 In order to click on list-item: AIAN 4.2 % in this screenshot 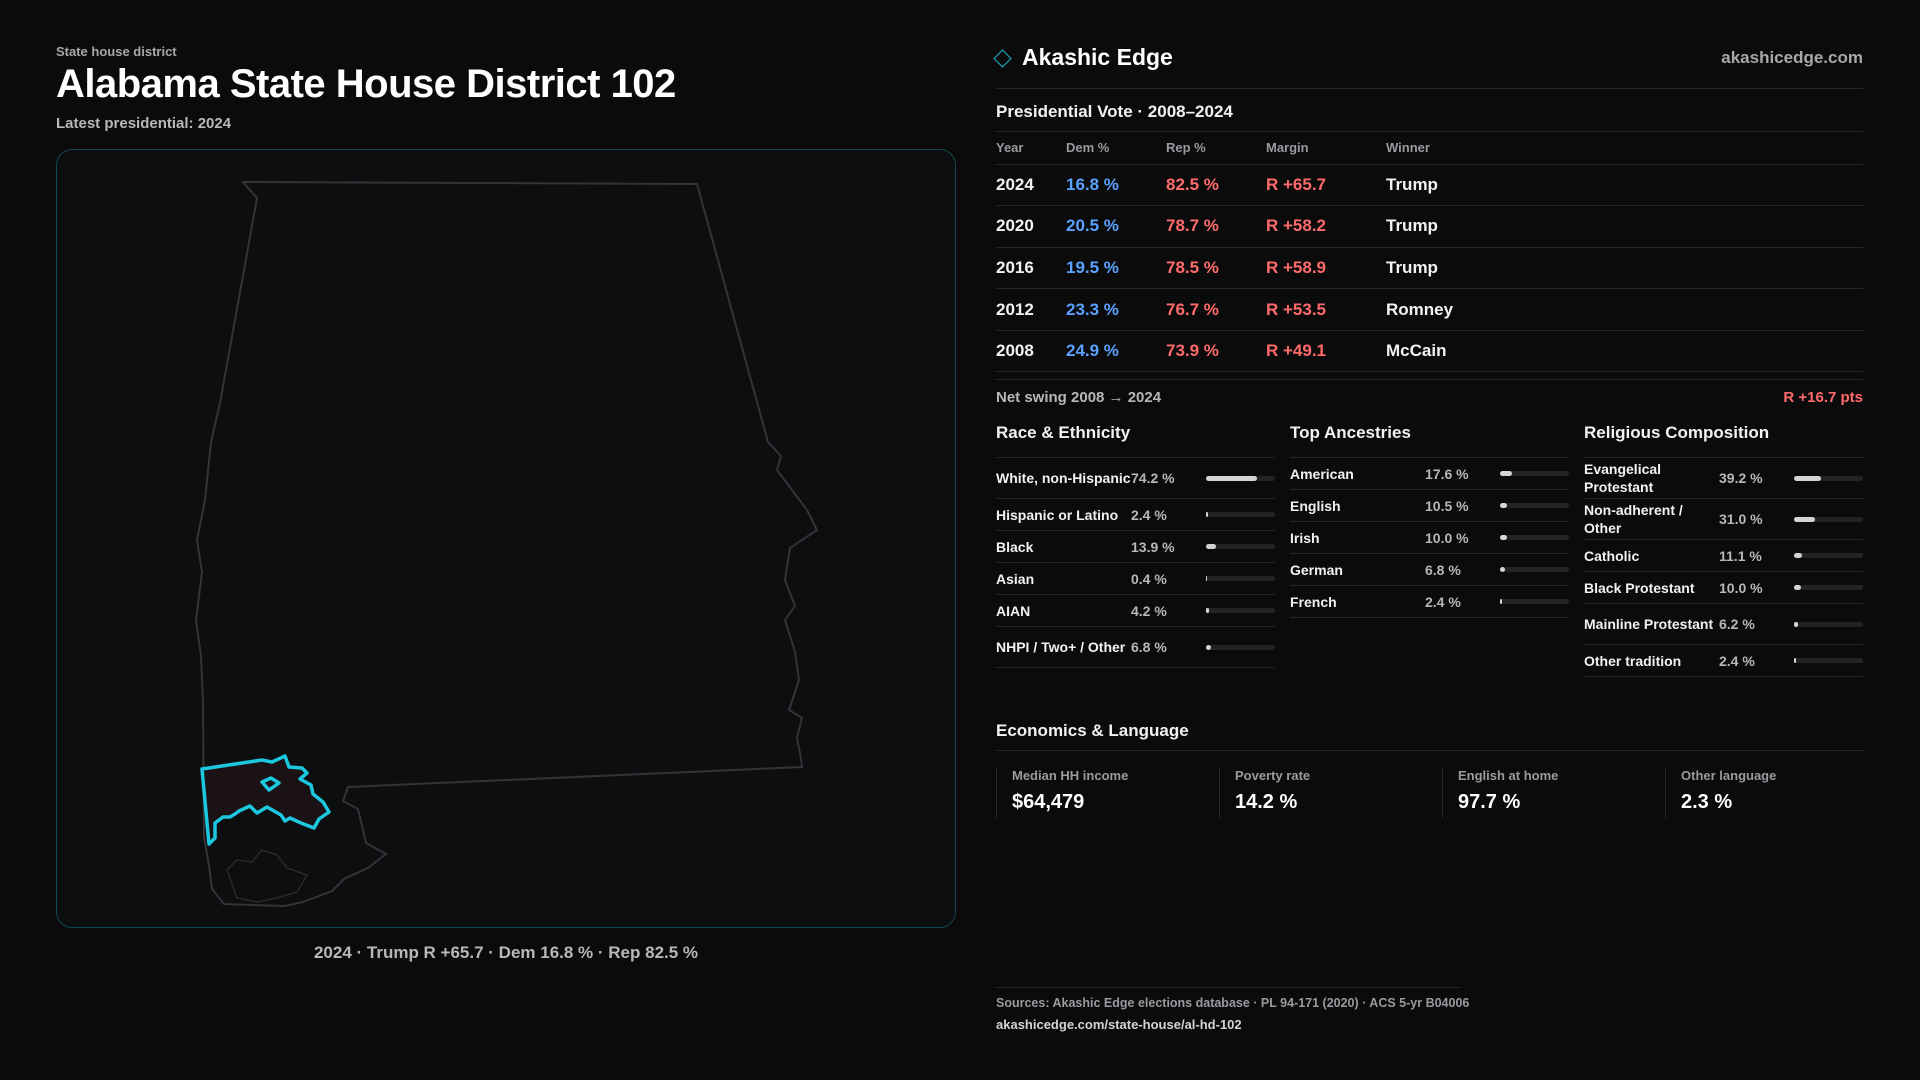, I will do `click(1135, 610)`.